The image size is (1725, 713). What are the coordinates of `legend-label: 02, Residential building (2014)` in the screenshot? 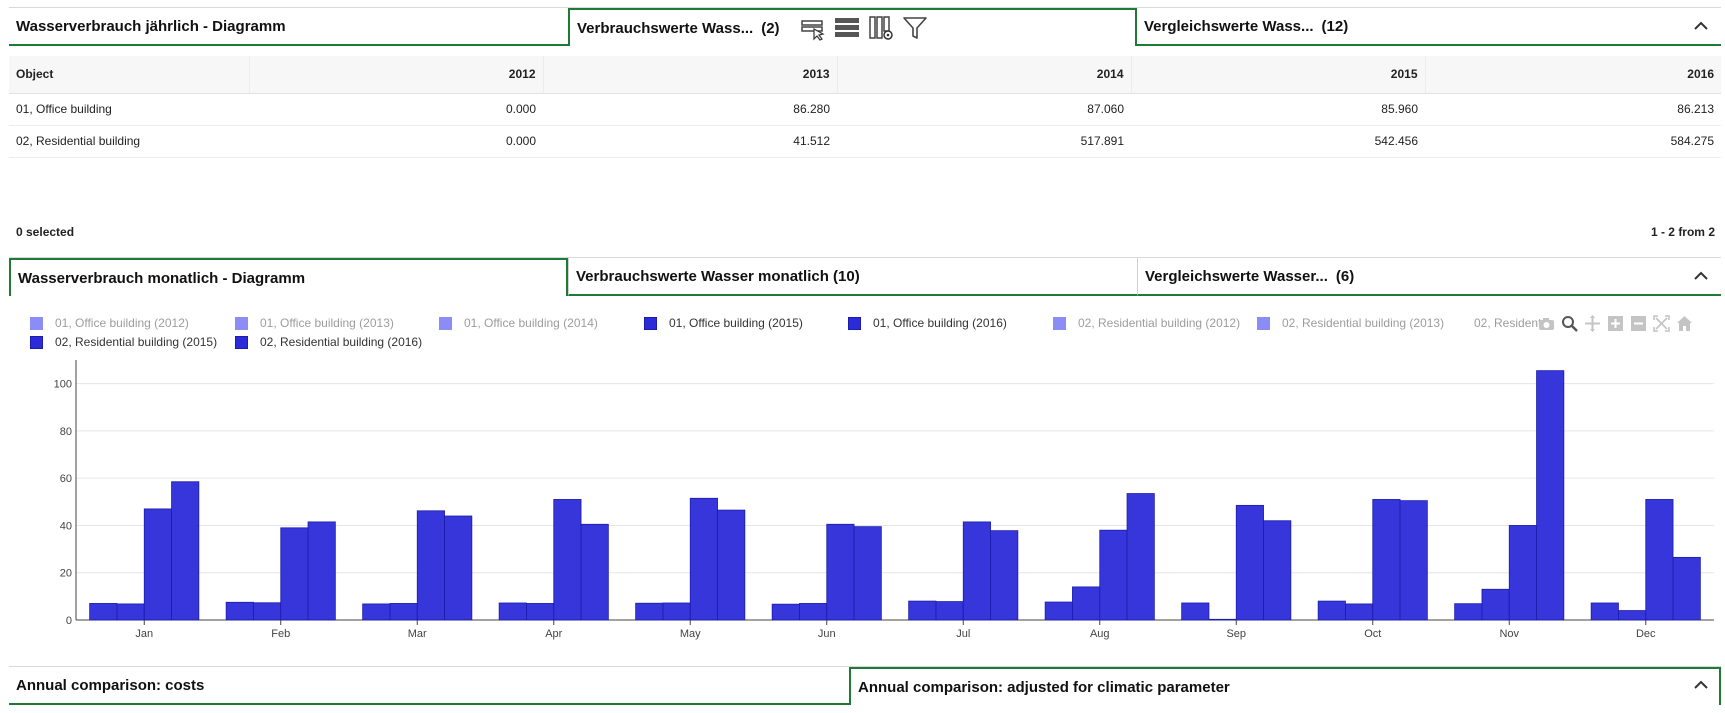 It's located at (1508, 323).